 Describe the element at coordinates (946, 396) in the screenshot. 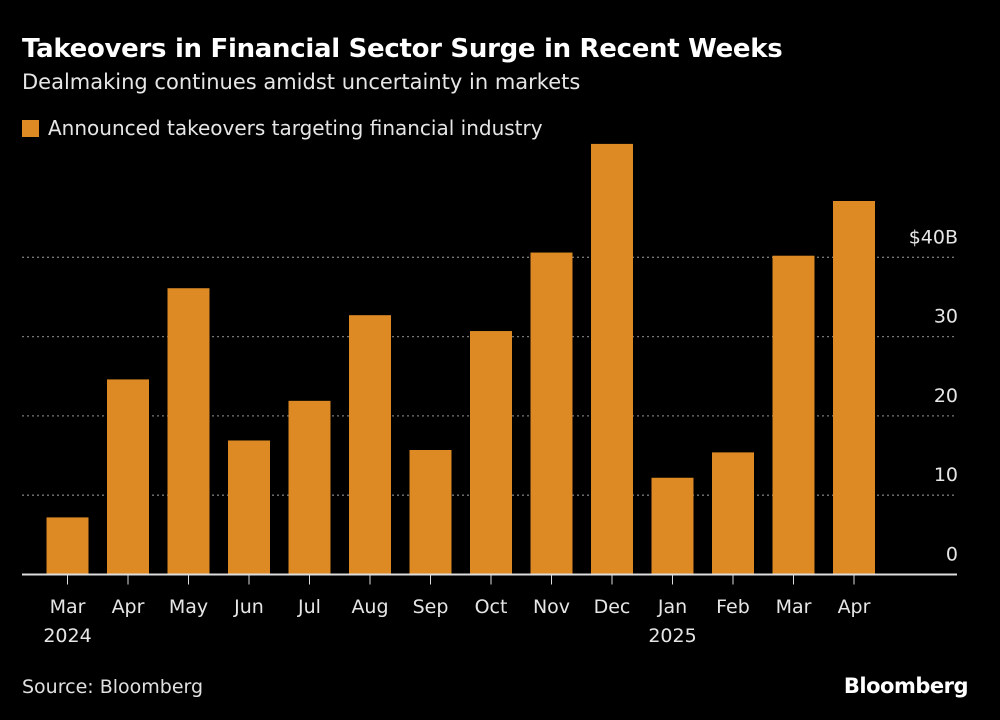

I see `y-tick-label: 20` at that location.